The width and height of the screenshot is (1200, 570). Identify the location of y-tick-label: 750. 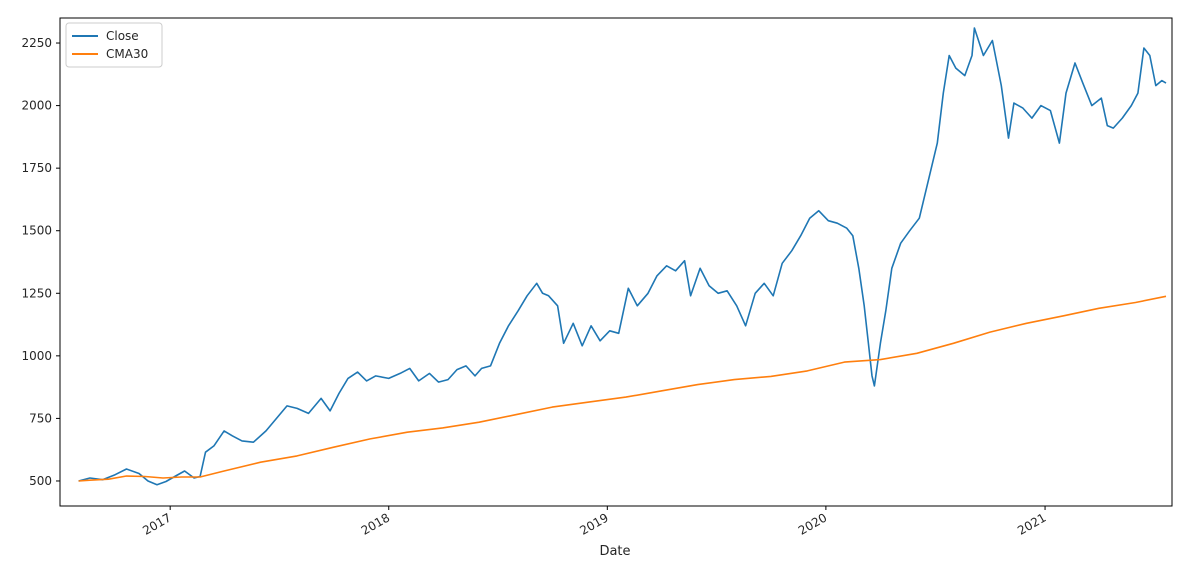
(40, 418).